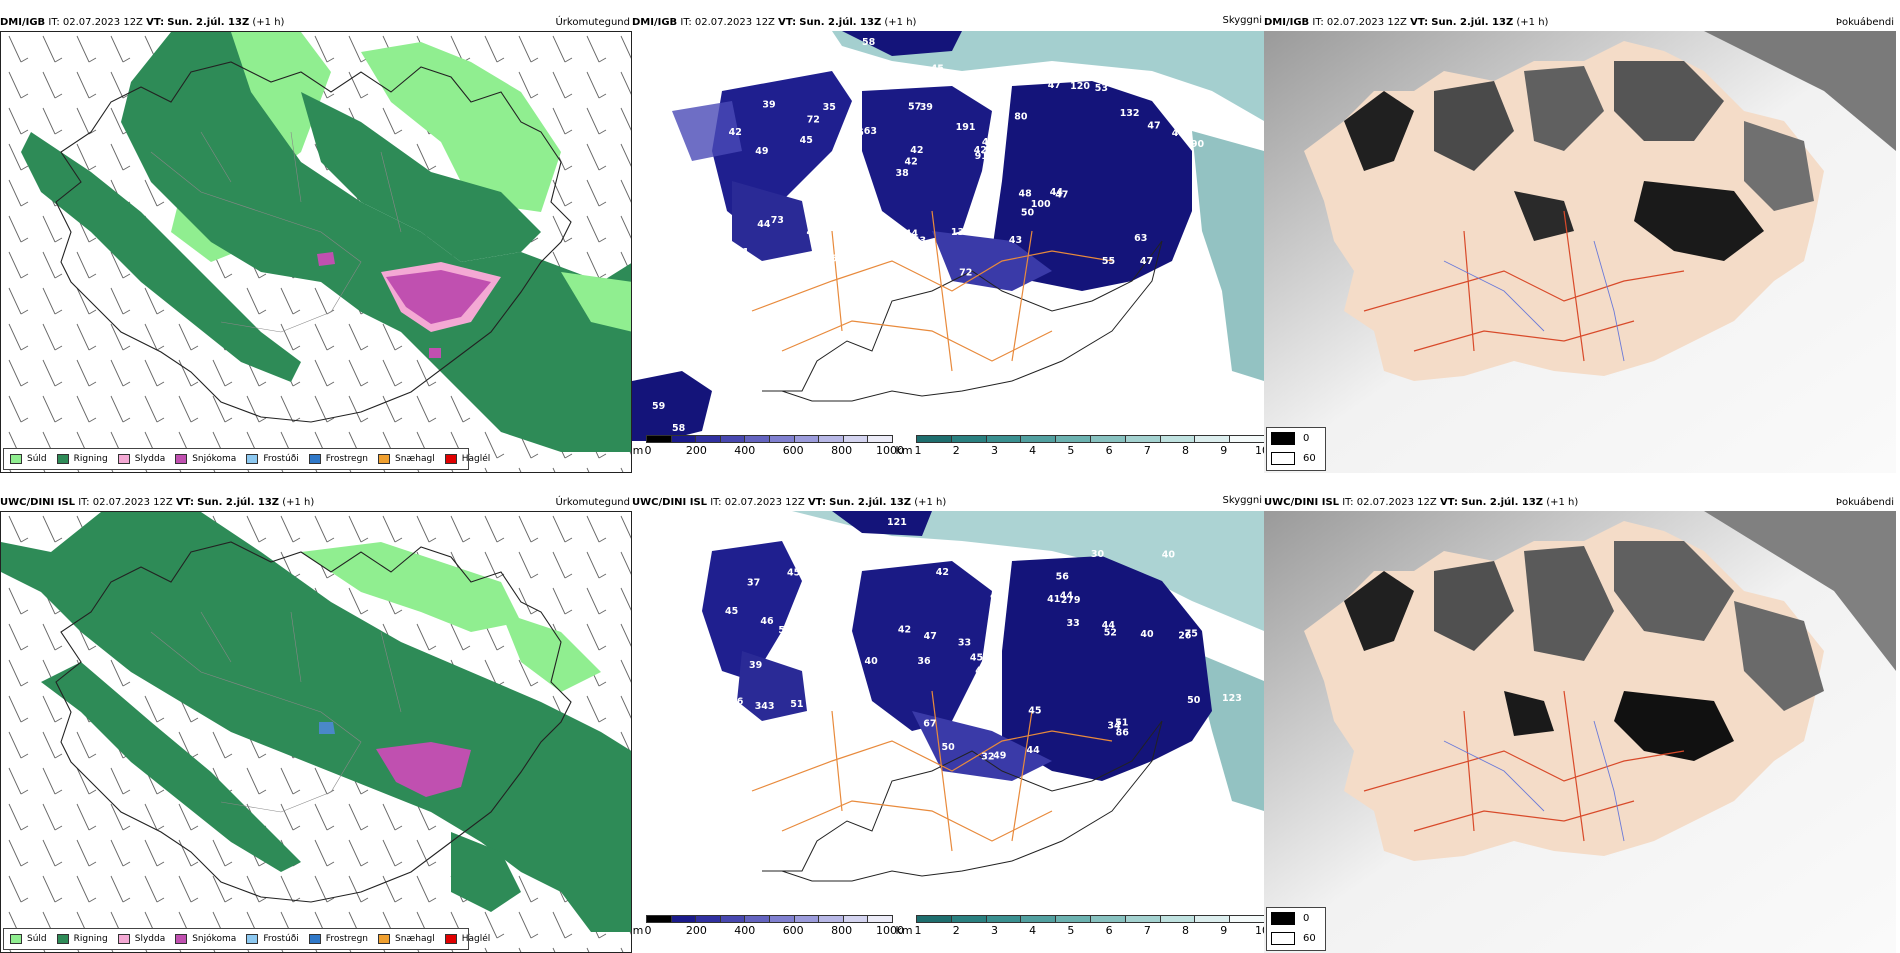 The image size is (1900, 953). What do you see at coordinates (956, 450) in the screenshot?
I see `colorbar-tick: 2` at bounding box center [956, 450].